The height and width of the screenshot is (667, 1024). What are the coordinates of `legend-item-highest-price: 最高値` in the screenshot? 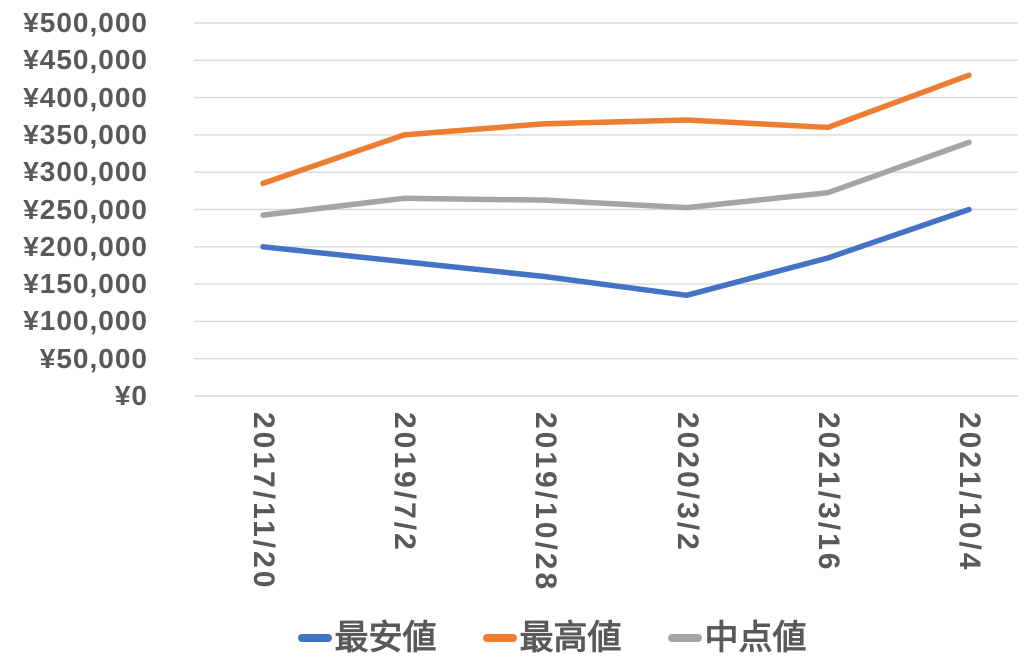 It's located at (552, 638).